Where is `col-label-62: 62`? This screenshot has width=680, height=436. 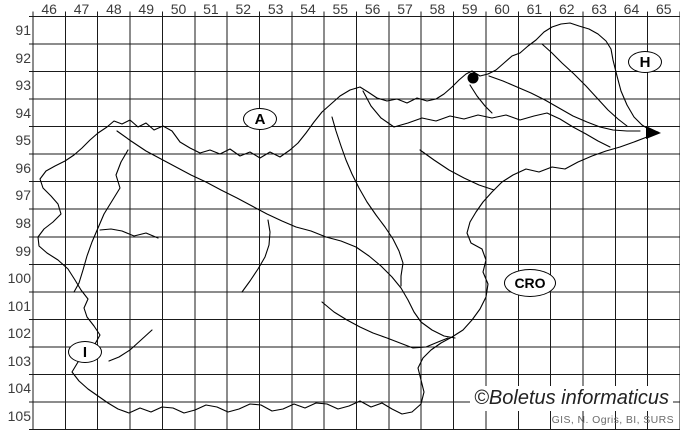
col-label-62: 62 is located at coordinates (566, 9).